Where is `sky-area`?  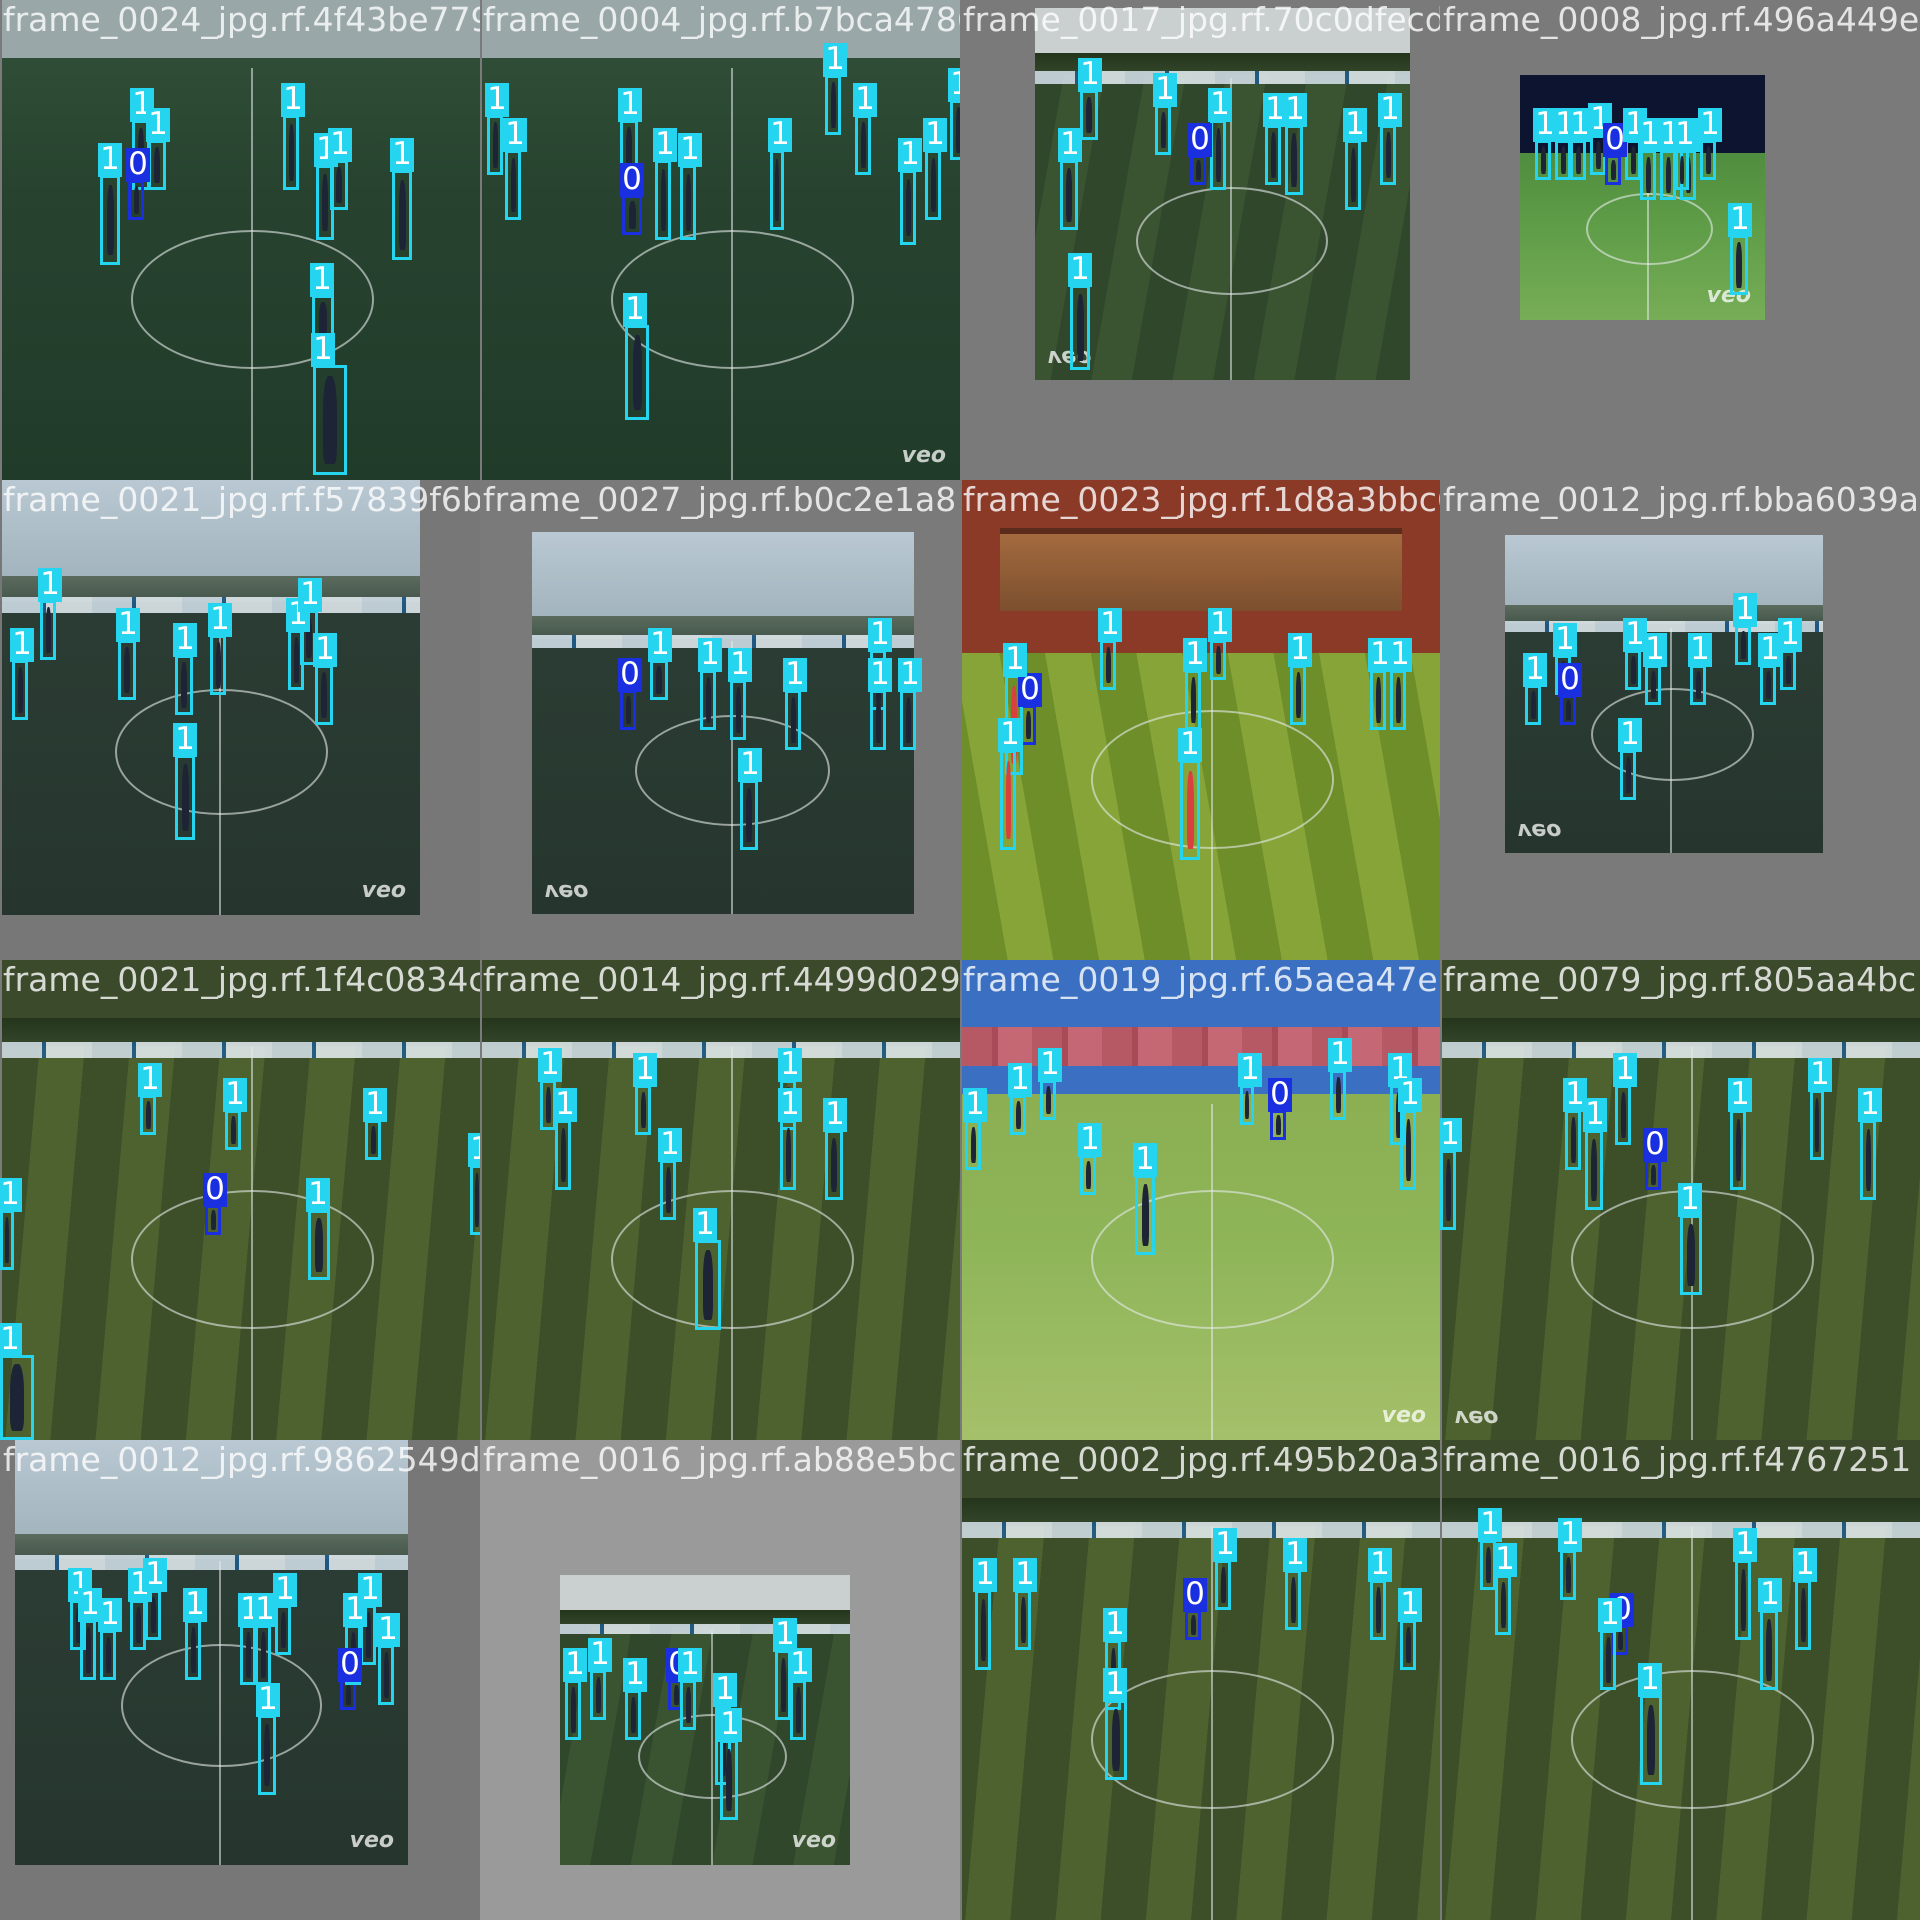 sky-area is located at coordinates (211, 537).